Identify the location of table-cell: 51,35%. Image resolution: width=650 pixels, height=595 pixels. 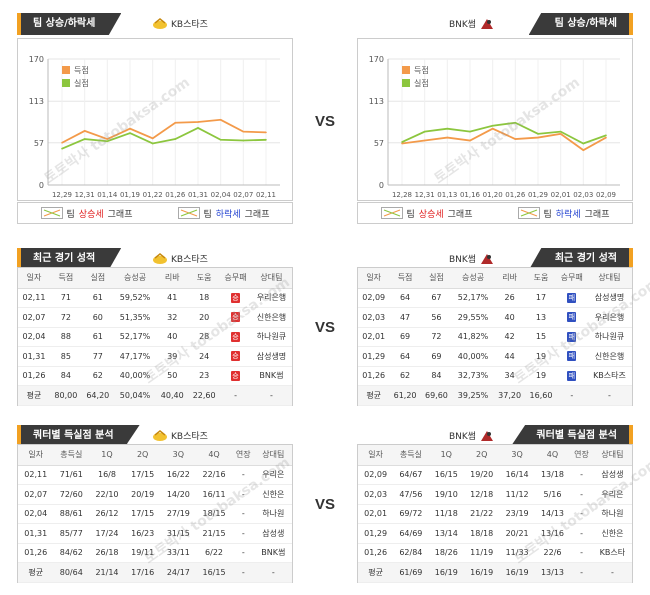
(135, 317).